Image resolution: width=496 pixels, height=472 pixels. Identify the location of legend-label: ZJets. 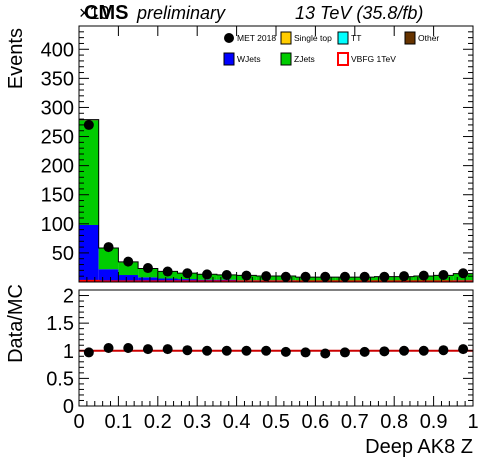
(304, 59).